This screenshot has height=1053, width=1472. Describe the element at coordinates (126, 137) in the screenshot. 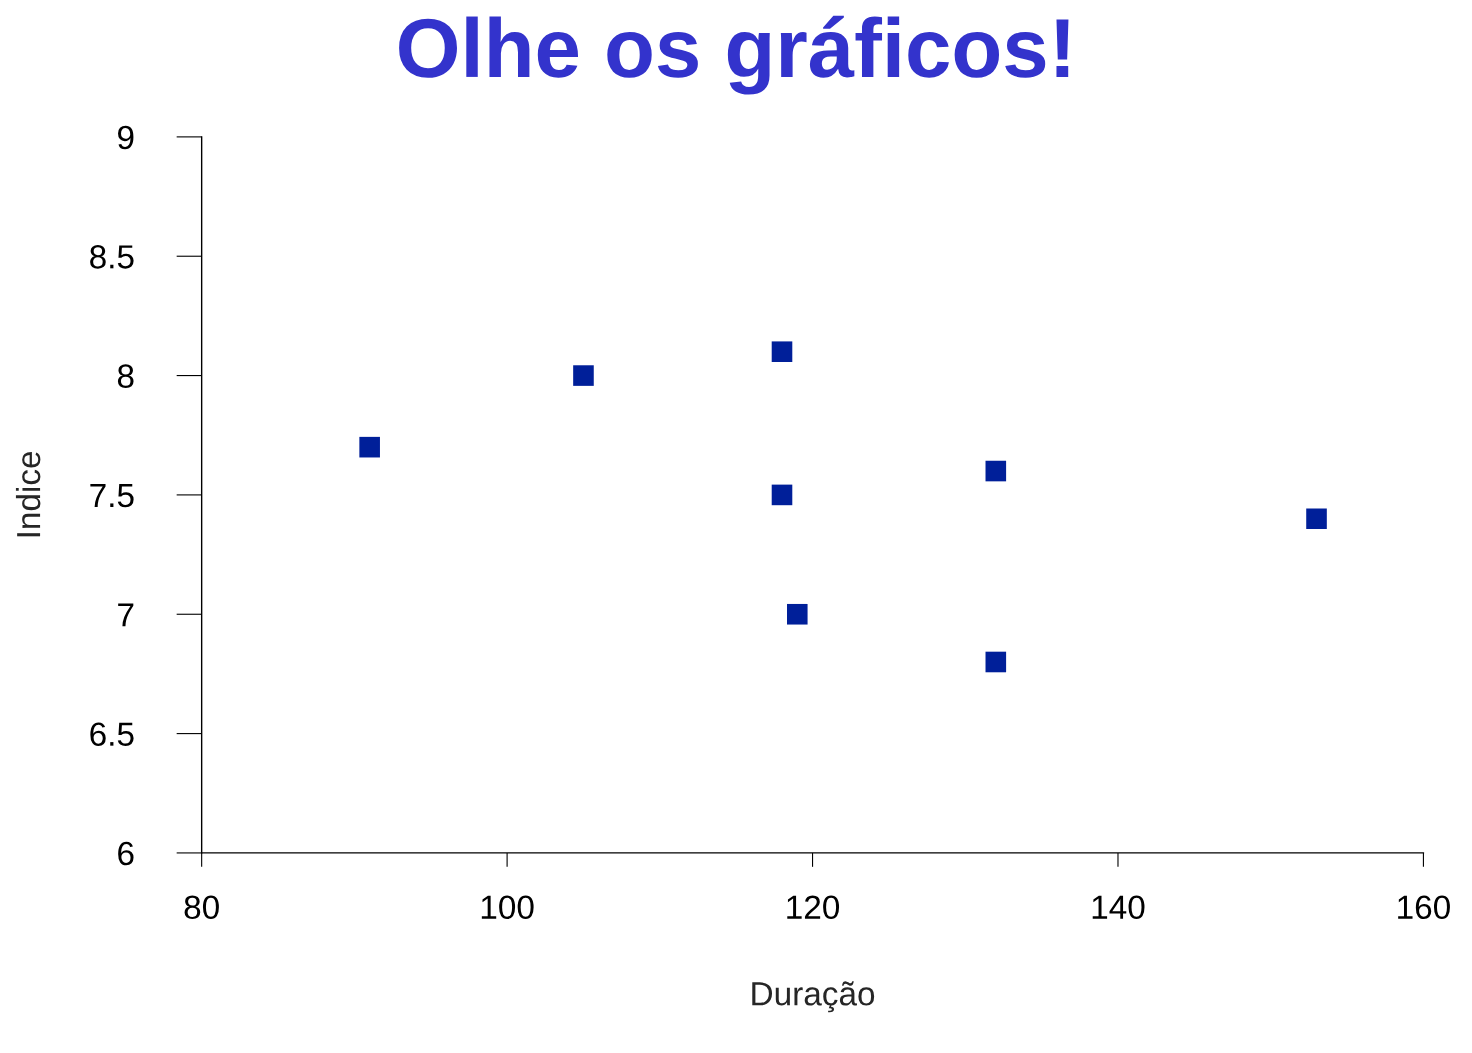

I see `y-tick-label: 9` at that location.